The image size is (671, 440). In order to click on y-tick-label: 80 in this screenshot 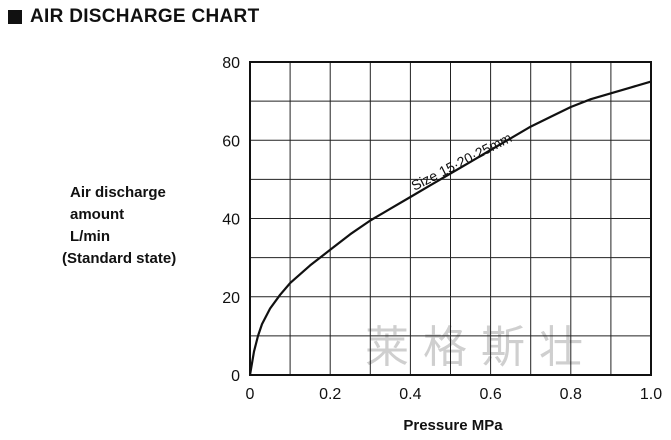, I will do `click(231, 63)`.